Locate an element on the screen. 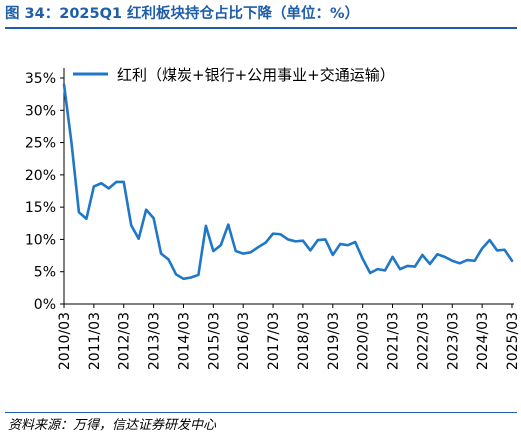  x-tick-label: 2012/03 is located at coordinates (125, 341).